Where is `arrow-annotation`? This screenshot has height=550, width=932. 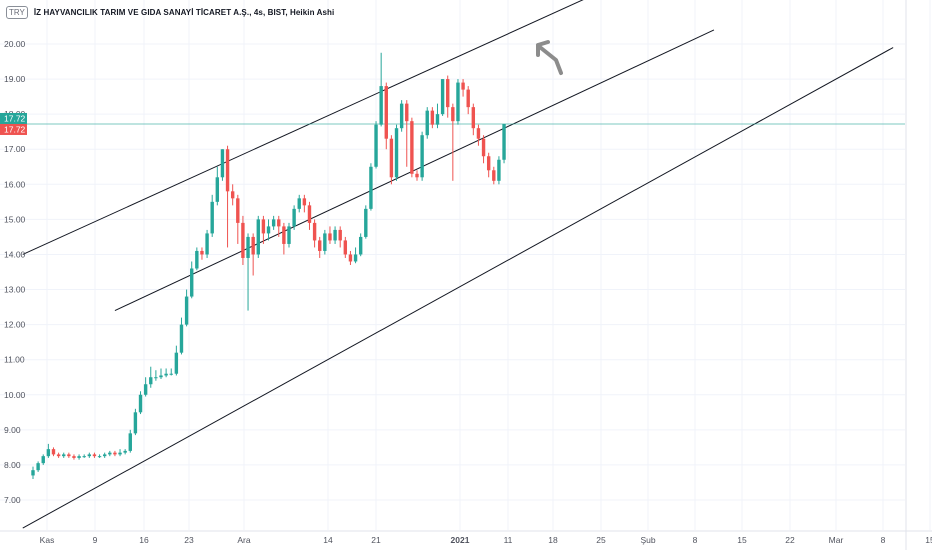 arrow-annotation is located at coordinates (549, 57).